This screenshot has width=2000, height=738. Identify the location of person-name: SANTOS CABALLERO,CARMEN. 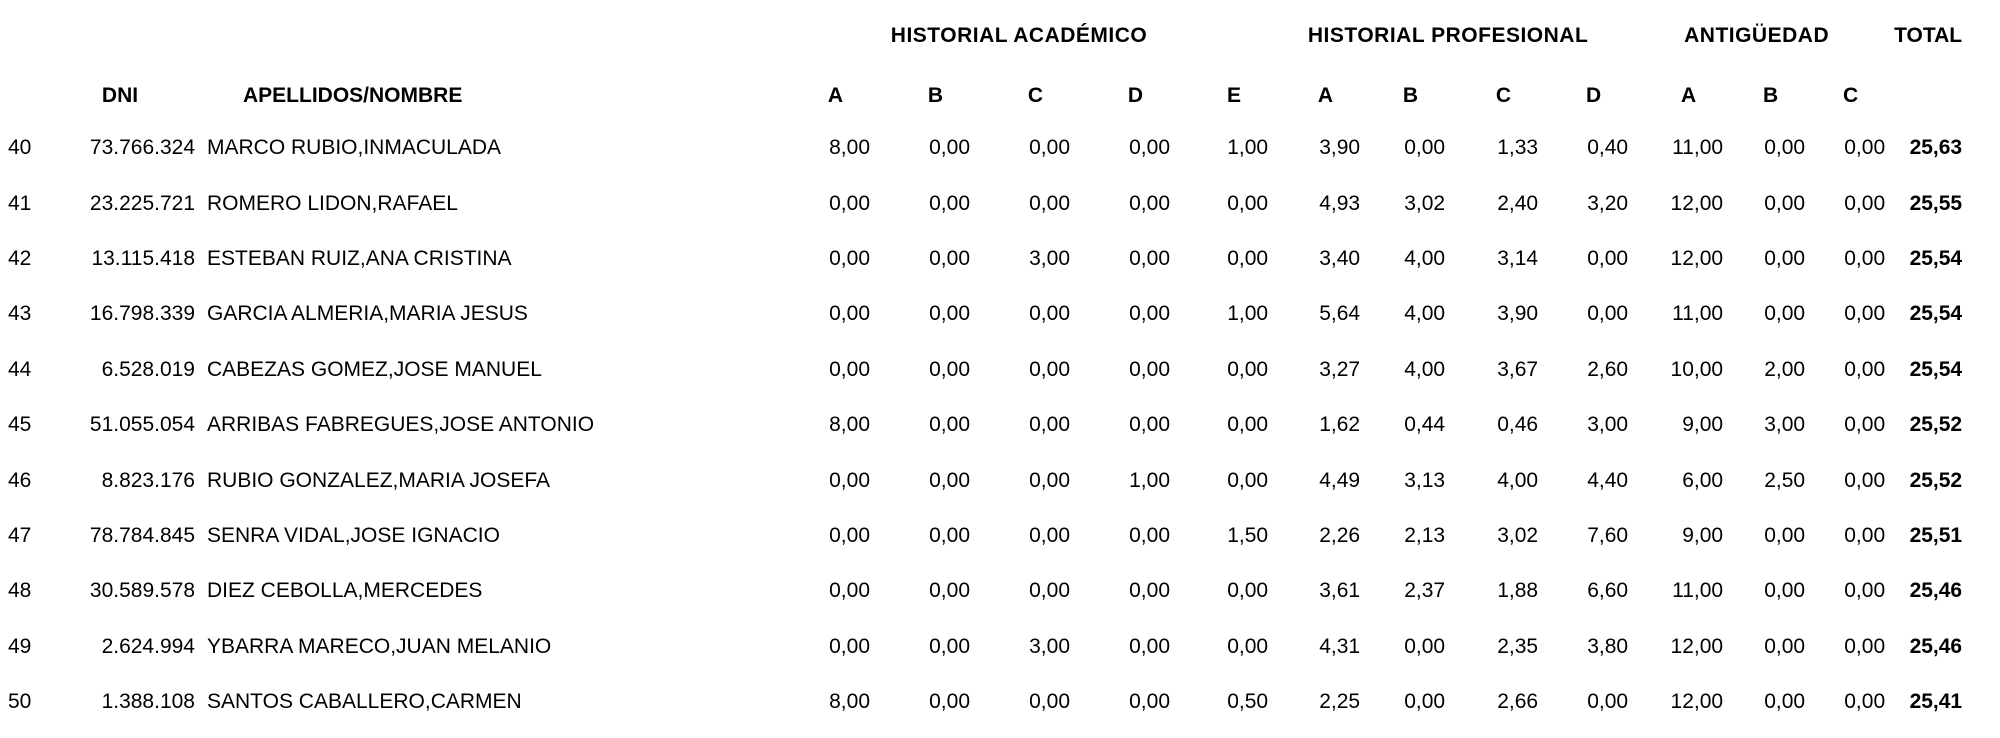
(364, 702).